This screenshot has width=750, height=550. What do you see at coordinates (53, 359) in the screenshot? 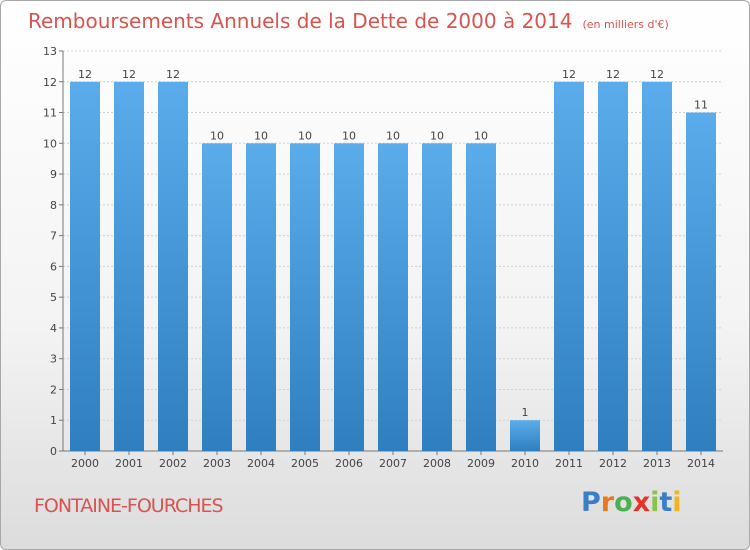
I see `y-tick-label: 3` at bounding box center [53, 359].